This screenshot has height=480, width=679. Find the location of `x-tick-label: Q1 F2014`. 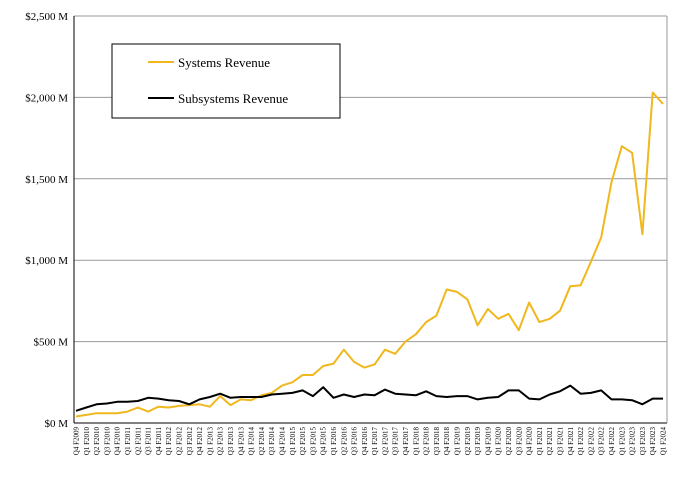

x-tick-label: Q1 F2014 is located at coordinates (252, 441).